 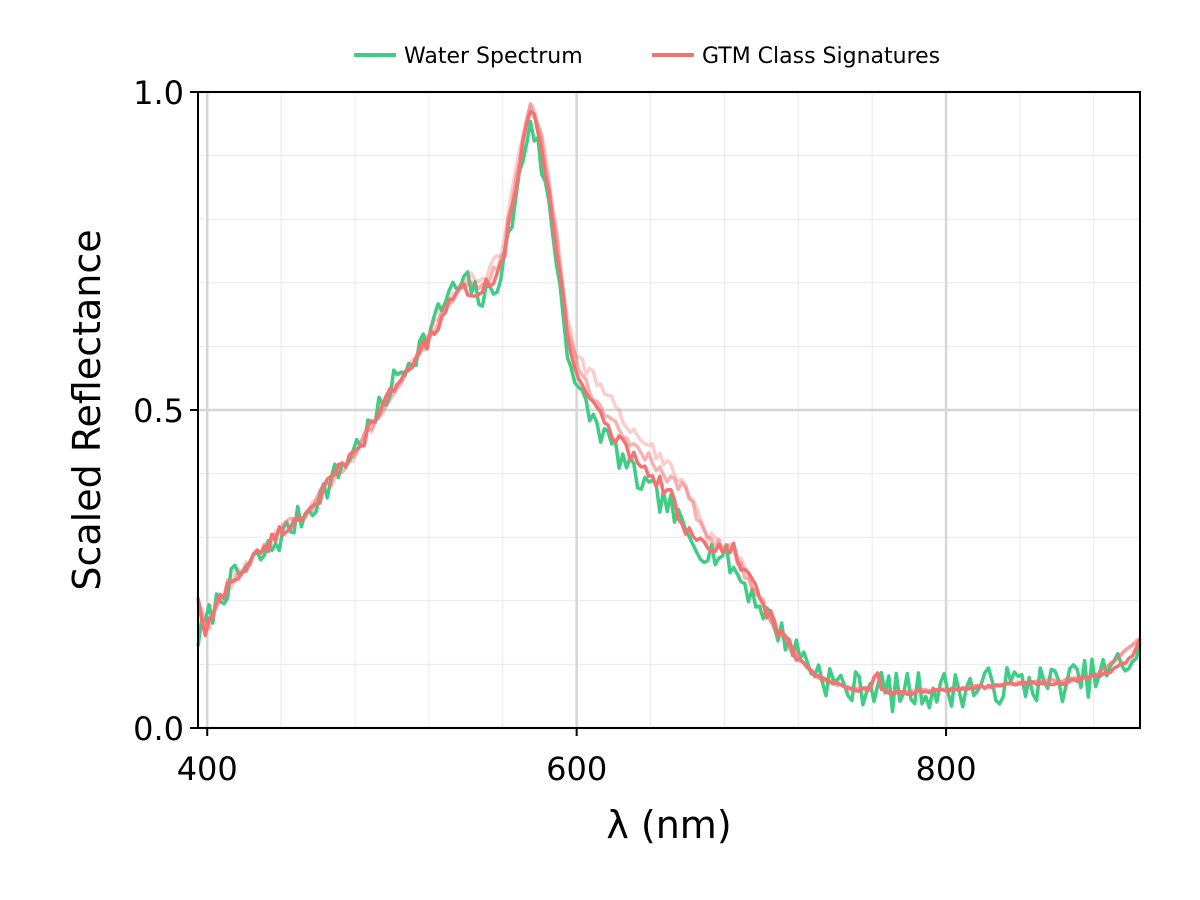 What do you see at coordinates (207, 769) in the screenshot?
I see `x-tick-label: 400` at bounding box center [207, 769].